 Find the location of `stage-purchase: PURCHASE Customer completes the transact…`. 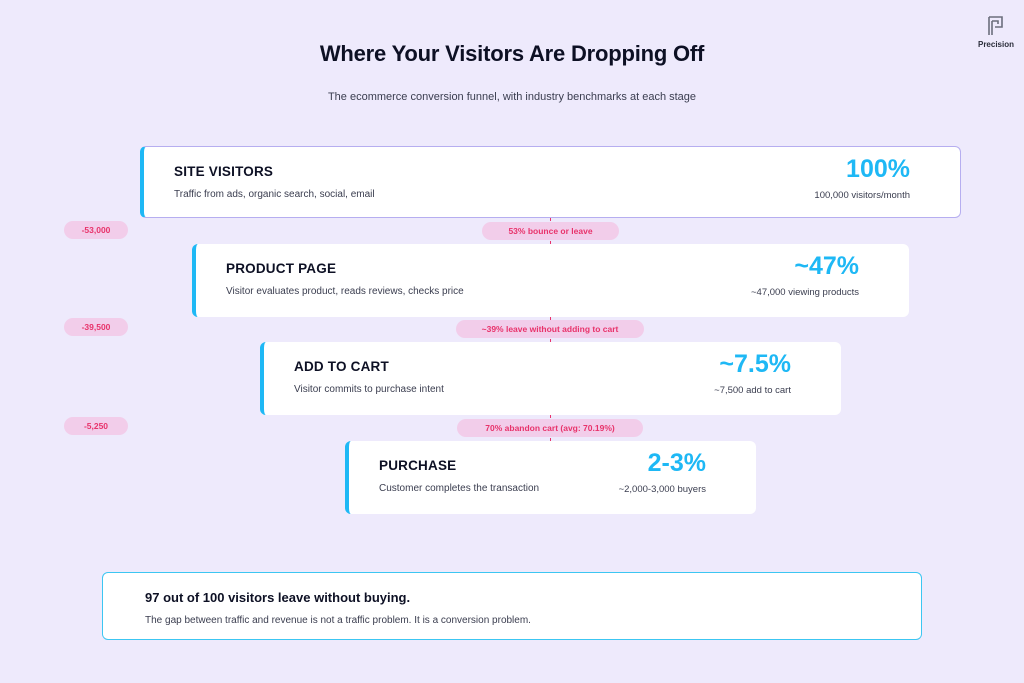

stage-purchase: PURCHASE Customer completes the transact… is located at coordinates (550, 477).